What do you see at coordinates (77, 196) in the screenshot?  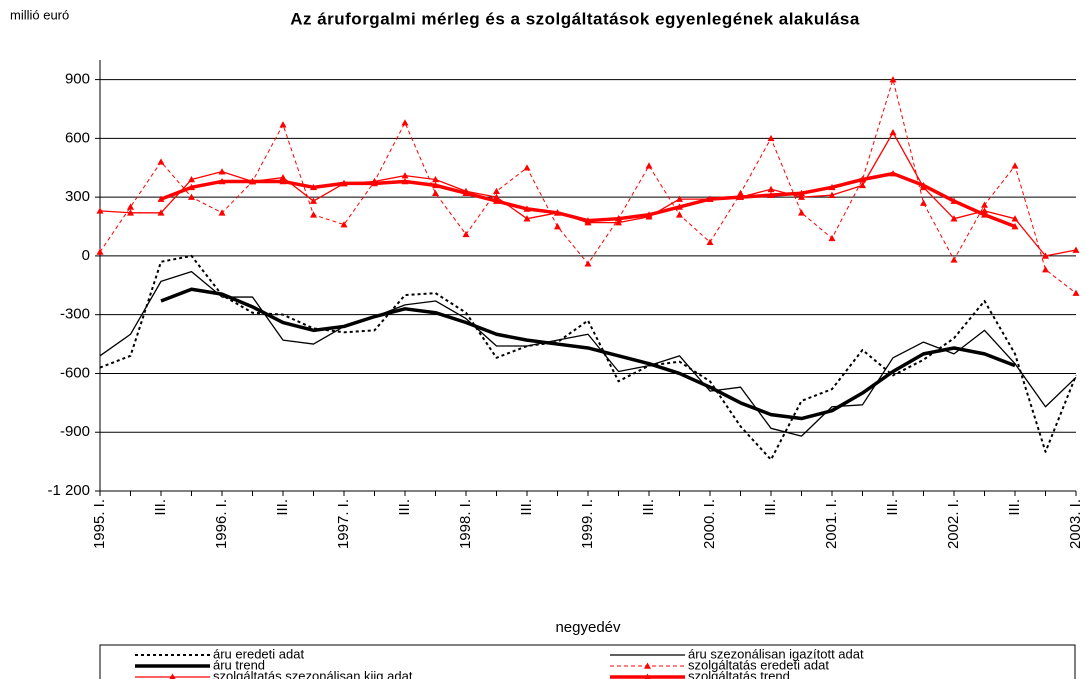 I see `y-tick-label: 300` at bounding box center [77, 196].